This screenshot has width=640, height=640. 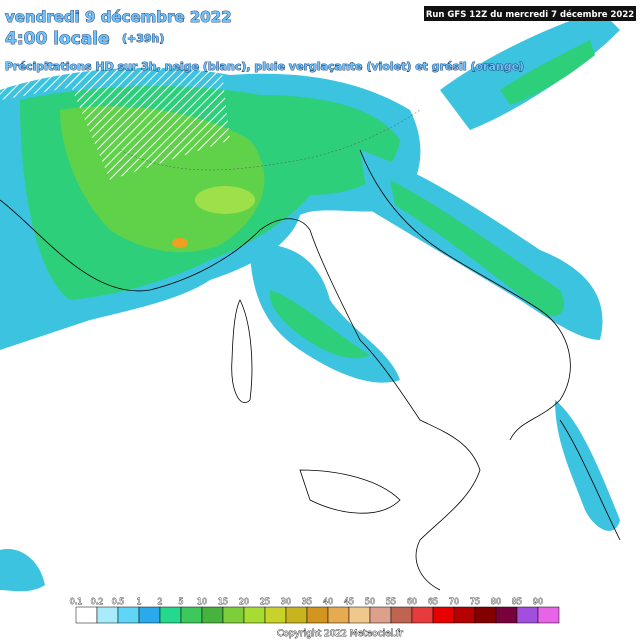 What do you see at coordinates (349, 601) in the screenshot?
I see `legend-label: 45` at bounding box center [349, 601].